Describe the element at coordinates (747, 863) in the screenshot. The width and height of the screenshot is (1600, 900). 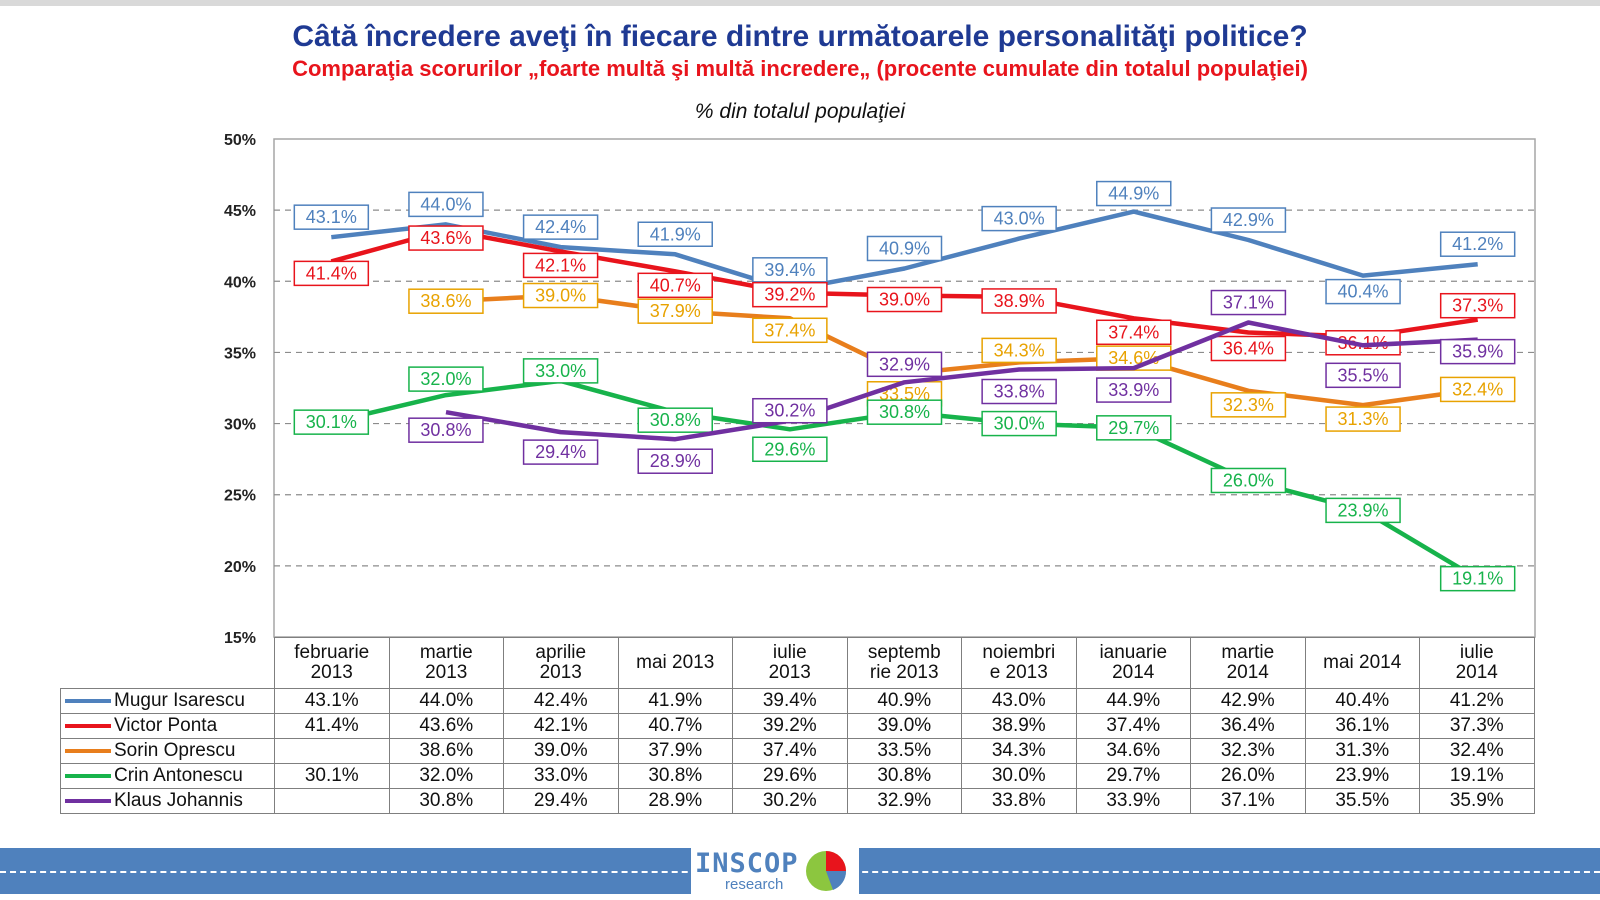
I see `logo-text: INSCOP` at that location.